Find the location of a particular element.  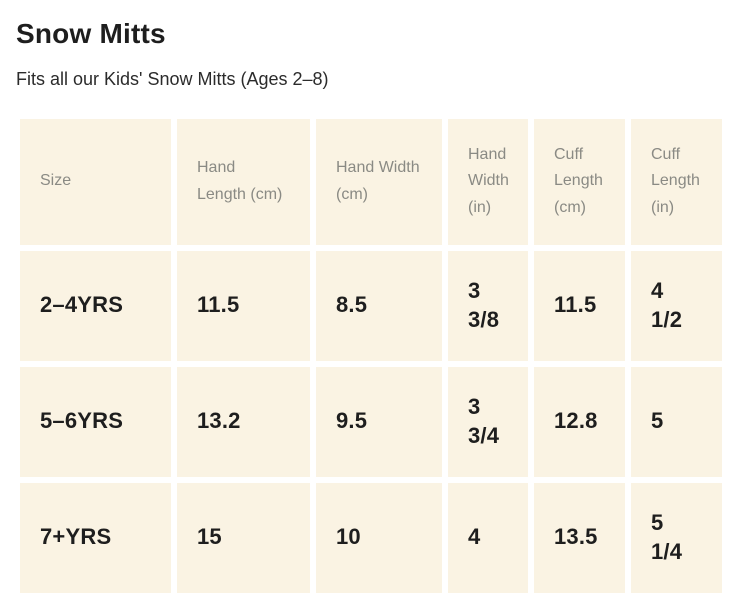

cell-hand-width-in: 3 3/4 is located at coordinates (488, 421).